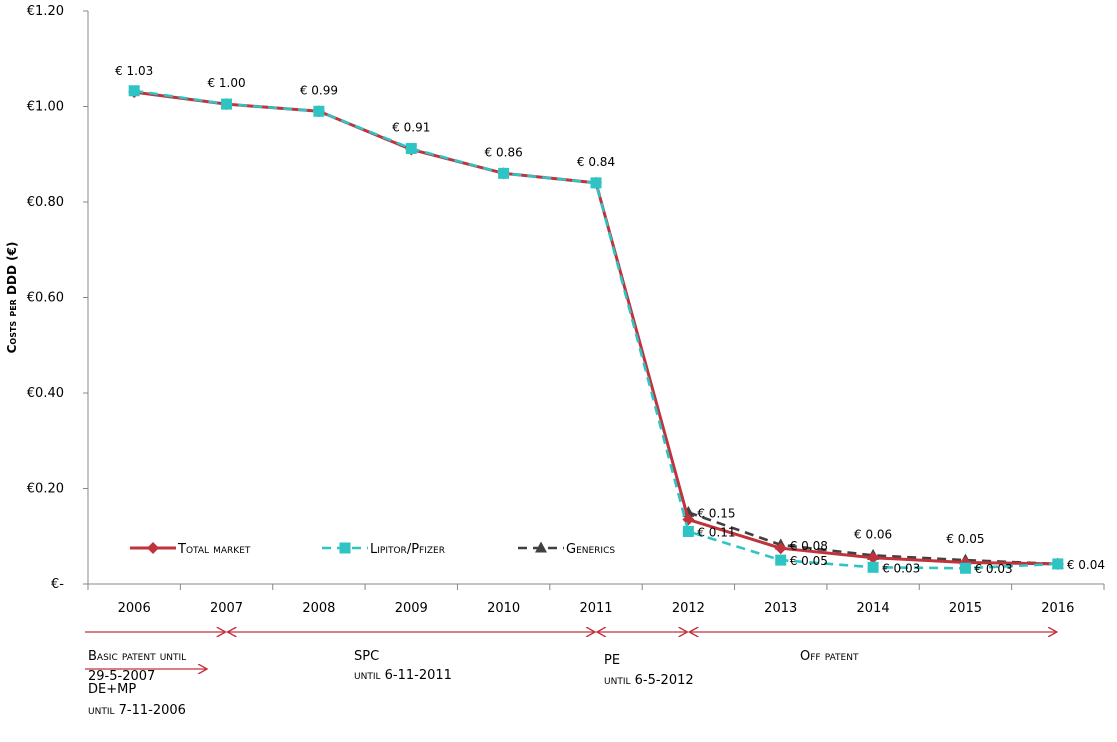 The width and height of the screenshot is (1117, 742). Describe the element at coordinates (45, 11) in the screenshot. I see `y-tick-label: €1.20` at that location.